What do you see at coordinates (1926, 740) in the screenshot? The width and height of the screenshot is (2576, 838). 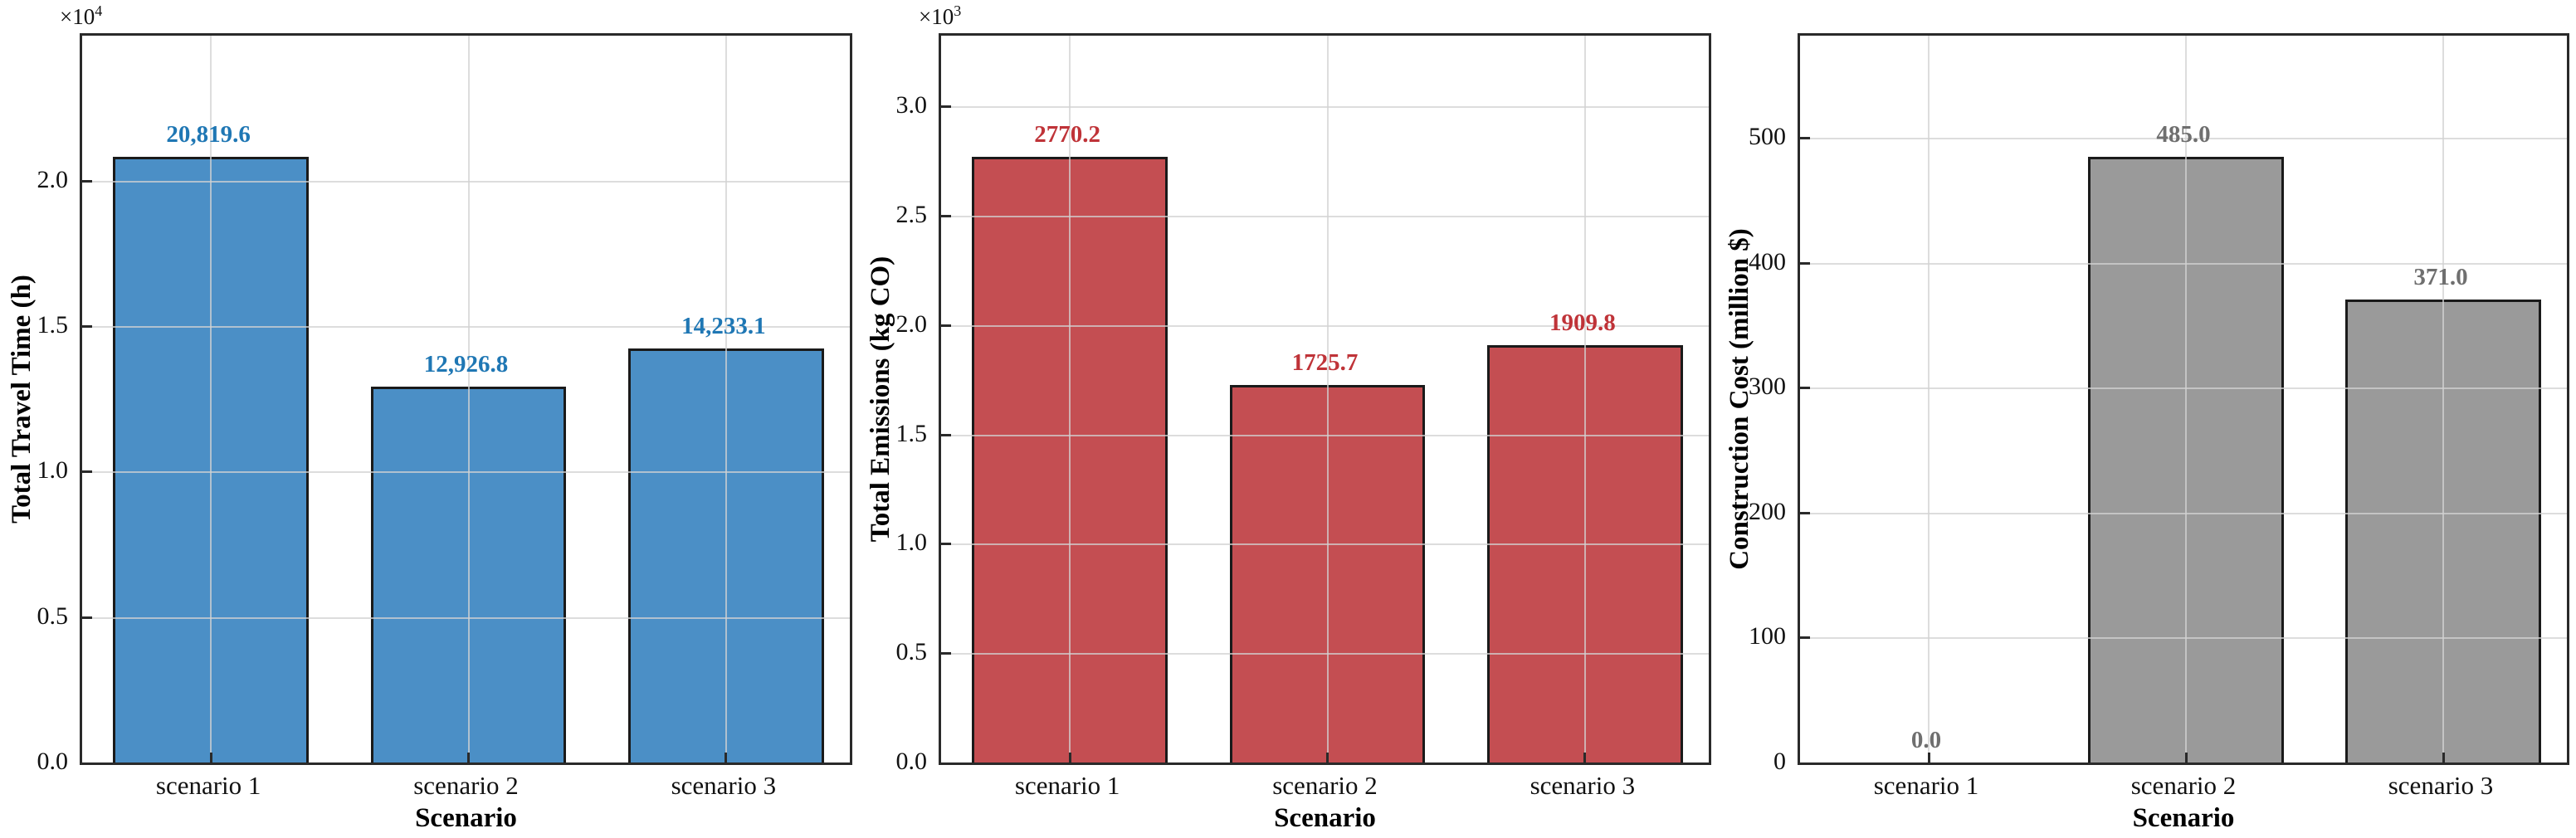 I see `bar-value-label: 0.0` at bounding box center [1926, 740].